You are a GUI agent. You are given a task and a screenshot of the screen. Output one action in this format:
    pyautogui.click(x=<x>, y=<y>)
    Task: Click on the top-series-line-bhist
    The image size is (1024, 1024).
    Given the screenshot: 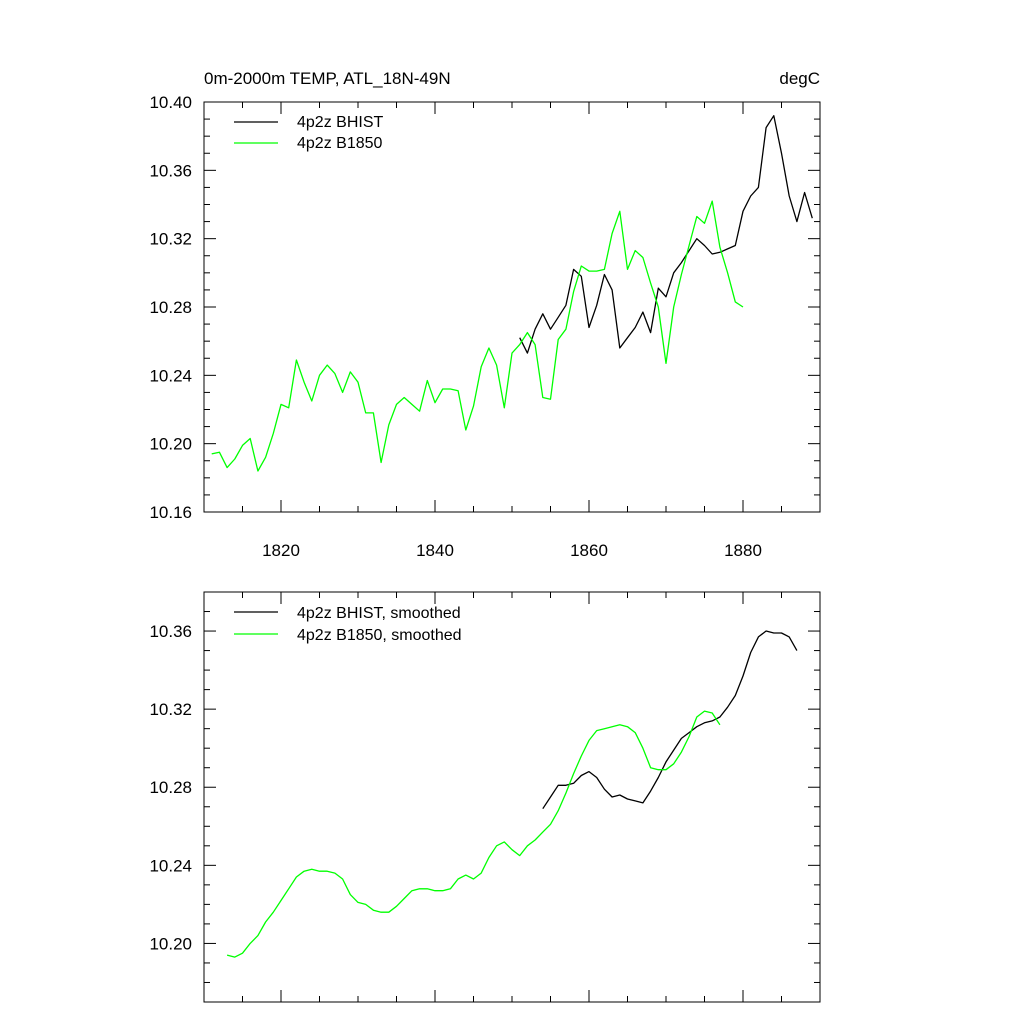 What is the action you would take?
    pyautogui.click(x=666, y=234)
    